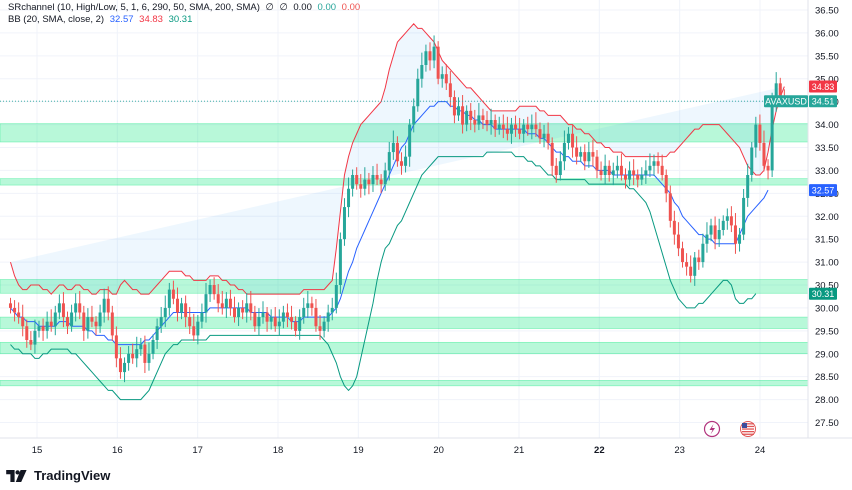  Describe the element at coordinates (786, 102) in the screenshot. I see `symbol-price-label: AVAXUSD` at that location.